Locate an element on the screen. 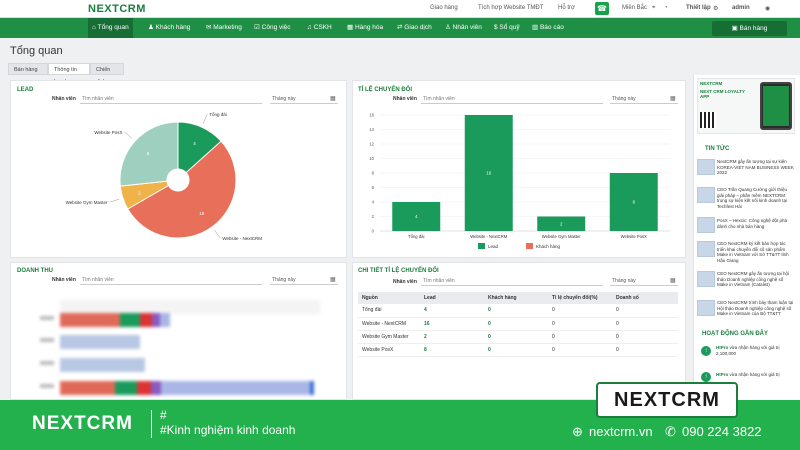  cell-lead: 8 is located at coordinates (425, 349).